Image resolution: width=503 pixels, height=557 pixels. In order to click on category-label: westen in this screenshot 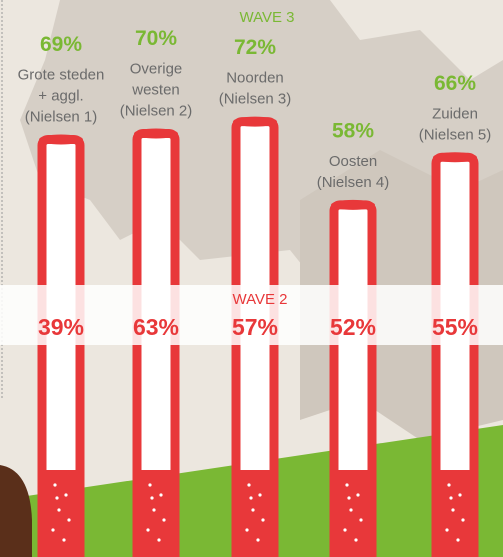, I will do `click(155, 89)`.